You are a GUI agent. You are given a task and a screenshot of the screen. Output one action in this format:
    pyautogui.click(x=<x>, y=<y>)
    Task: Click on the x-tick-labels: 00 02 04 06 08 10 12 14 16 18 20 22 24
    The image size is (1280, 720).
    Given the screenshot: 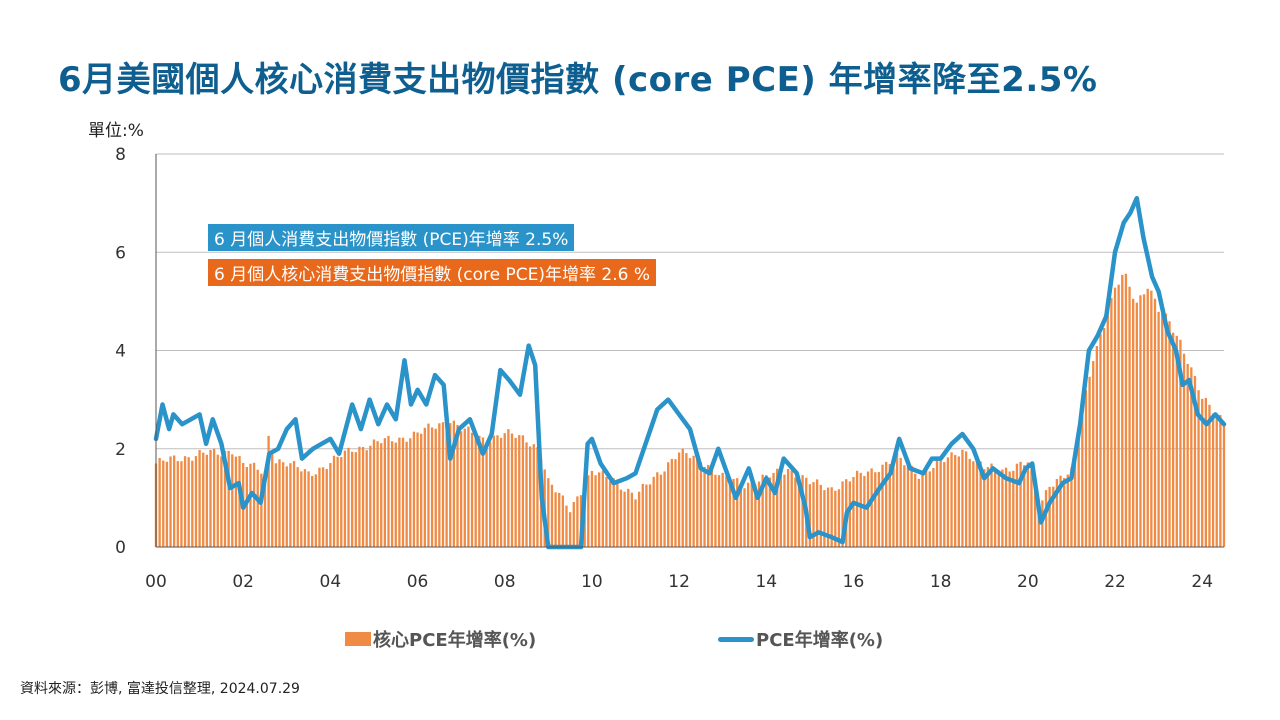 What is the action you would take?
    pyautogui.click(x=679, y=582)
    